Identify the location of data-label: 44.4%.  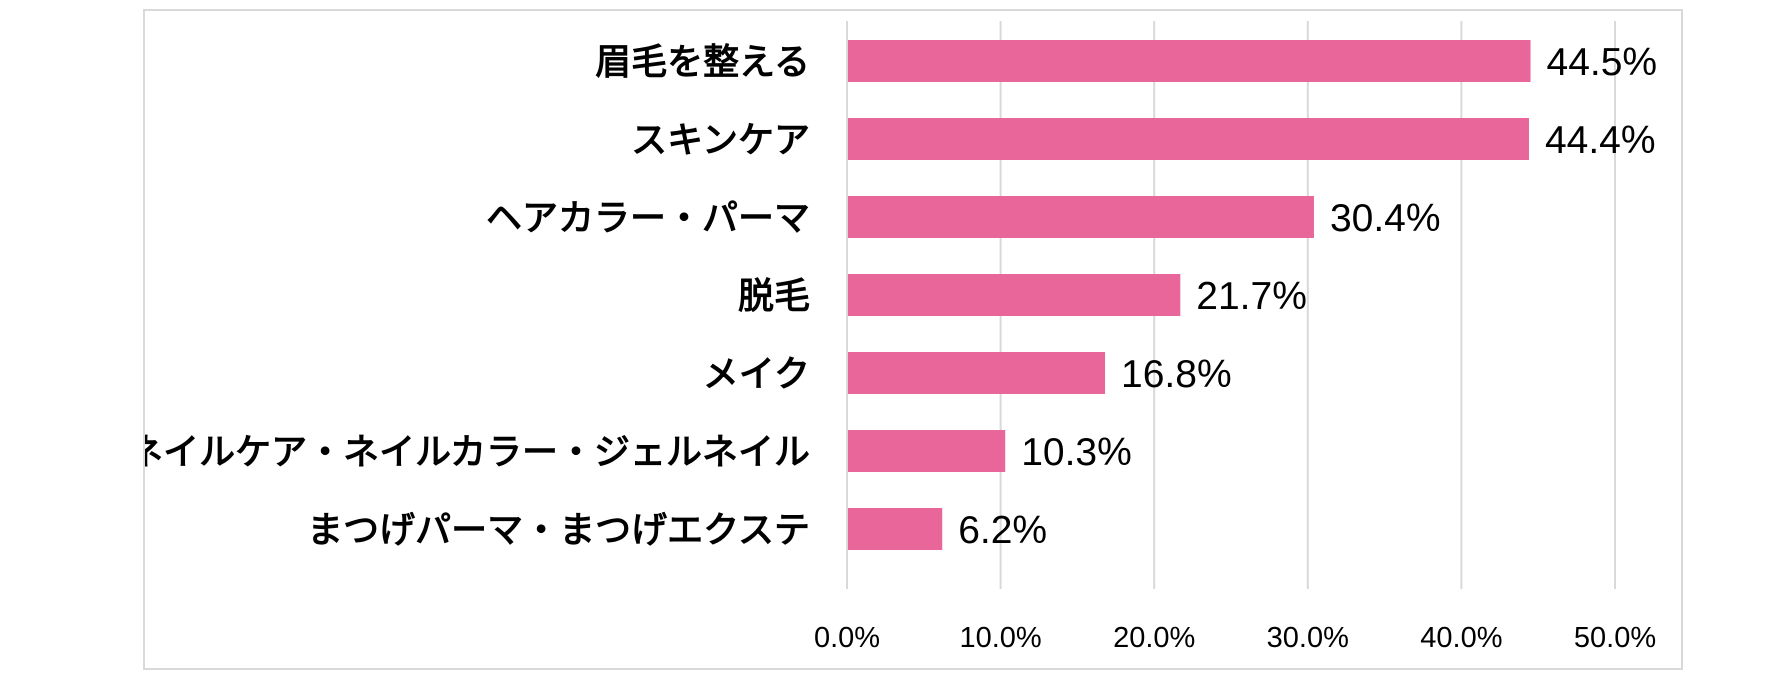
(1600, 140).